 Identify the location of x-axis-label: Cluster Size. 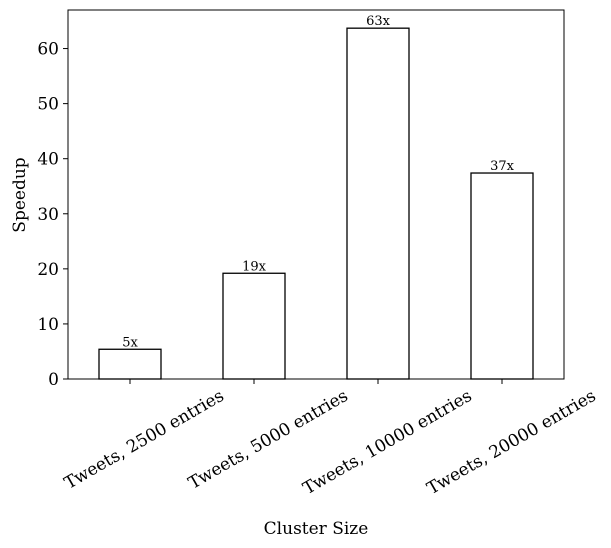
(316, 529).